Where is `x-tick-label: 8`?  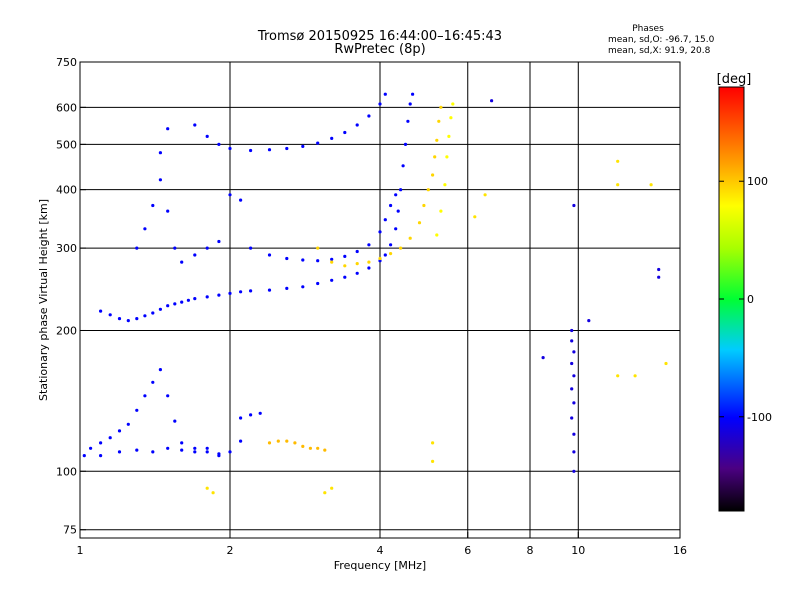 x-tick-label: 8 is located at coordinates (530, 550).